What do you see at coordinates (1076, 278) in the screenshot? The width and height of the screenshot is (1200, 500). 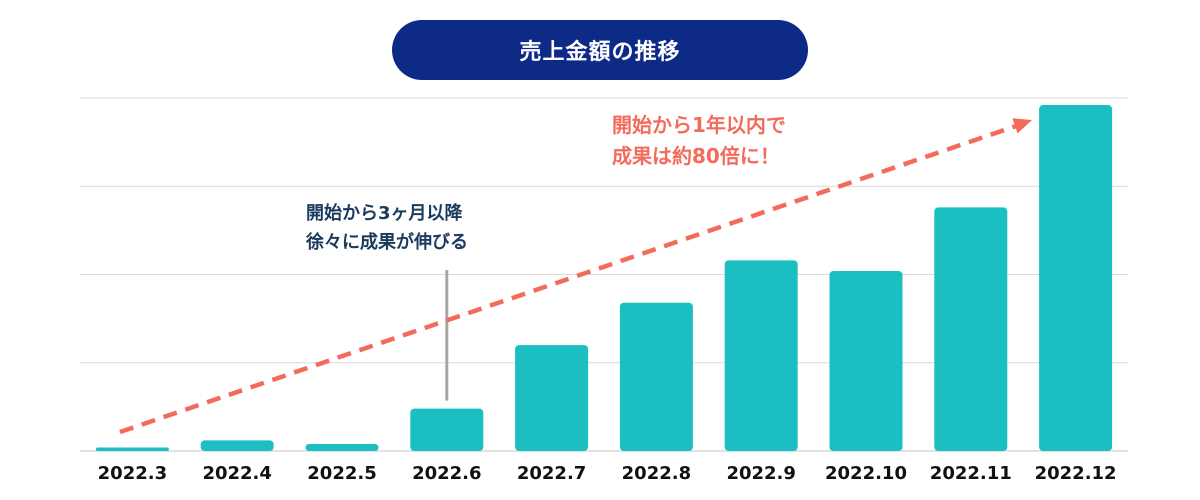 I see `bar-2022.12` at bounding box center [1076, 278].